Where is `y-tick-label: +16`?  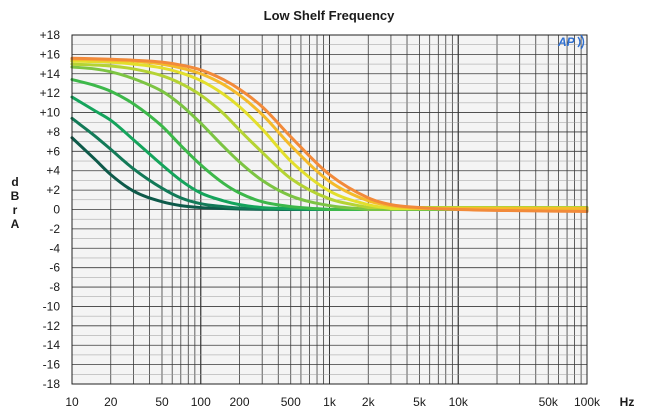 y-tick-label: +16 is located at coordinates (50, 54).